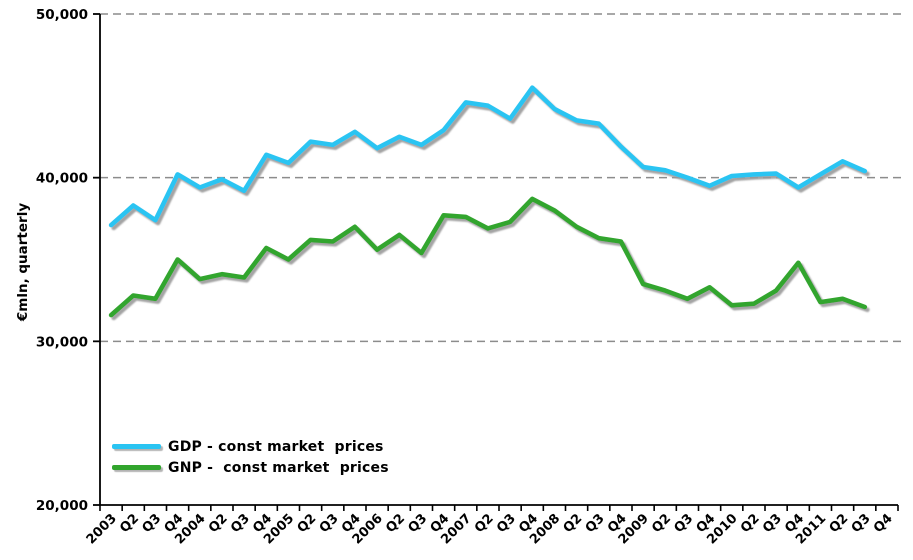 This screenshot has height=560, width=913. Describe the element at coordinates (62, 179) in the screenshot. I see `y-tick-label: 40,000` at that location.